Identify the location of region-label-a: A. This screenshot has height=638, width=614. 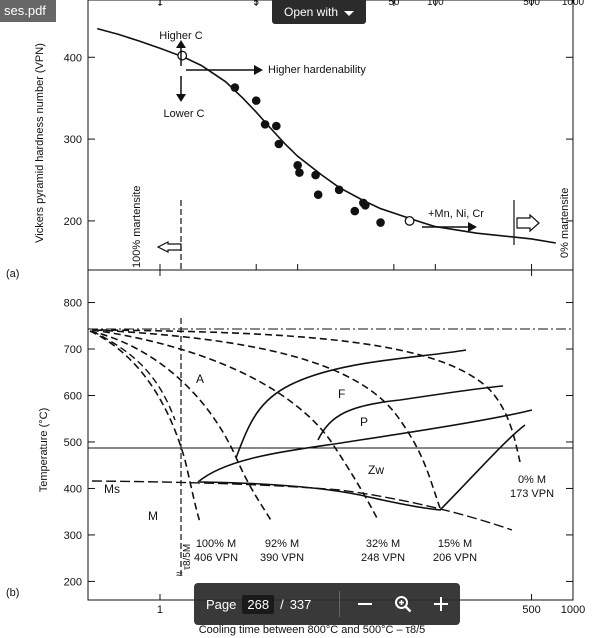
(200, 379).